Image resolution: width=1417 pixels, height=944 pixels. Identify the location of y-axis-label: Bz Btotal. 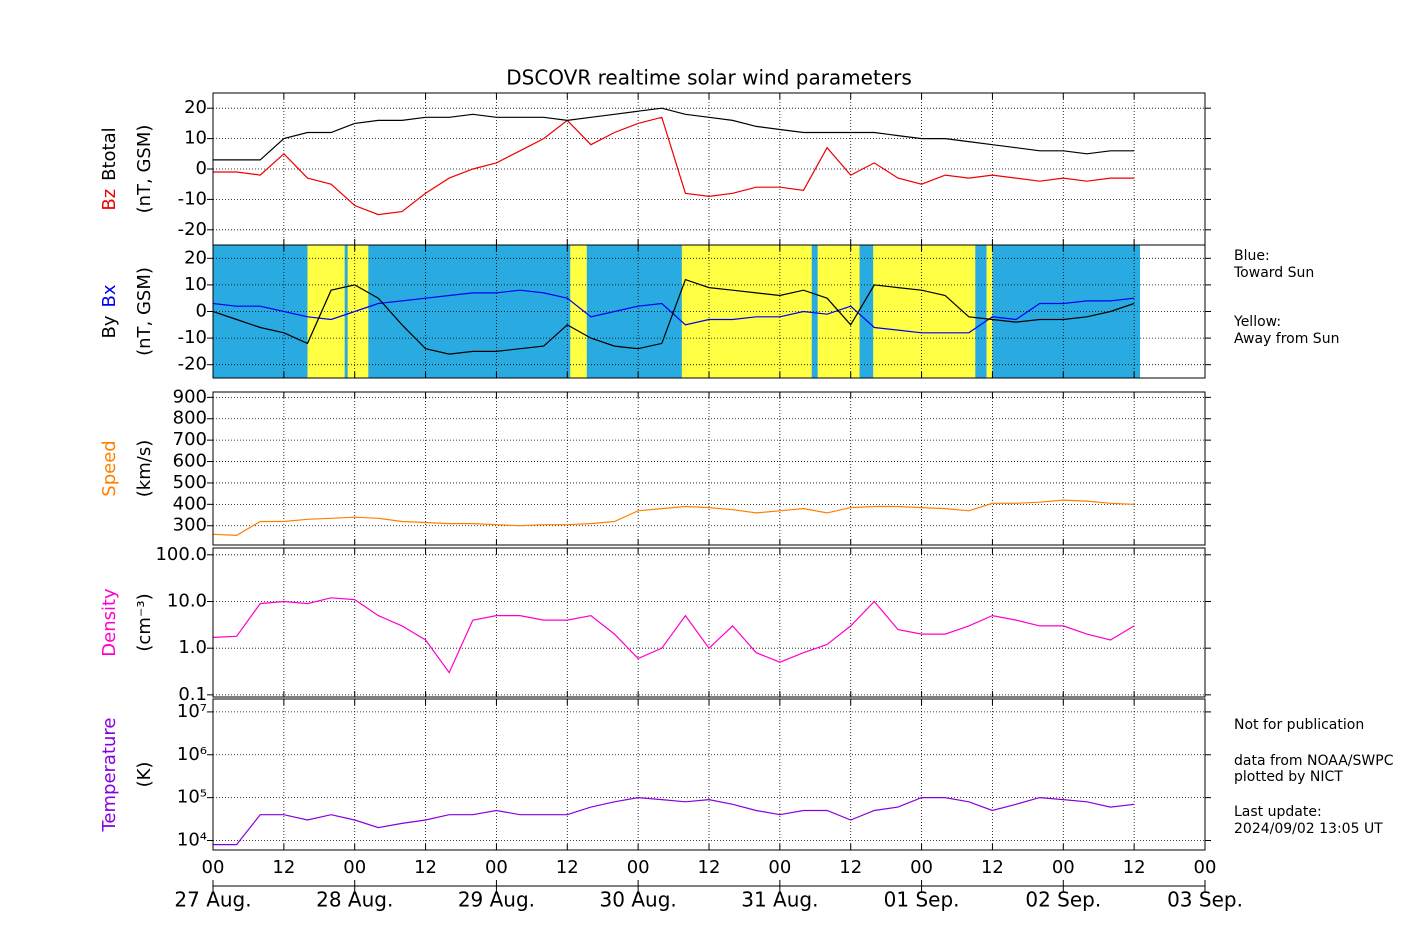
(109, 168).